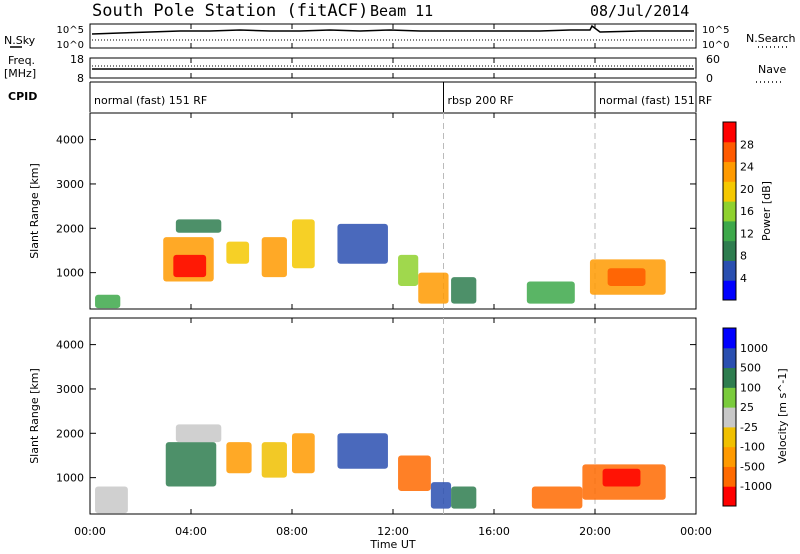 The height and width of the screenshot is (554, 800). Describe the element at coordinates (70, 45) in the screenshot. I see `sky-tick-bottom-left: 10^0` at that location.